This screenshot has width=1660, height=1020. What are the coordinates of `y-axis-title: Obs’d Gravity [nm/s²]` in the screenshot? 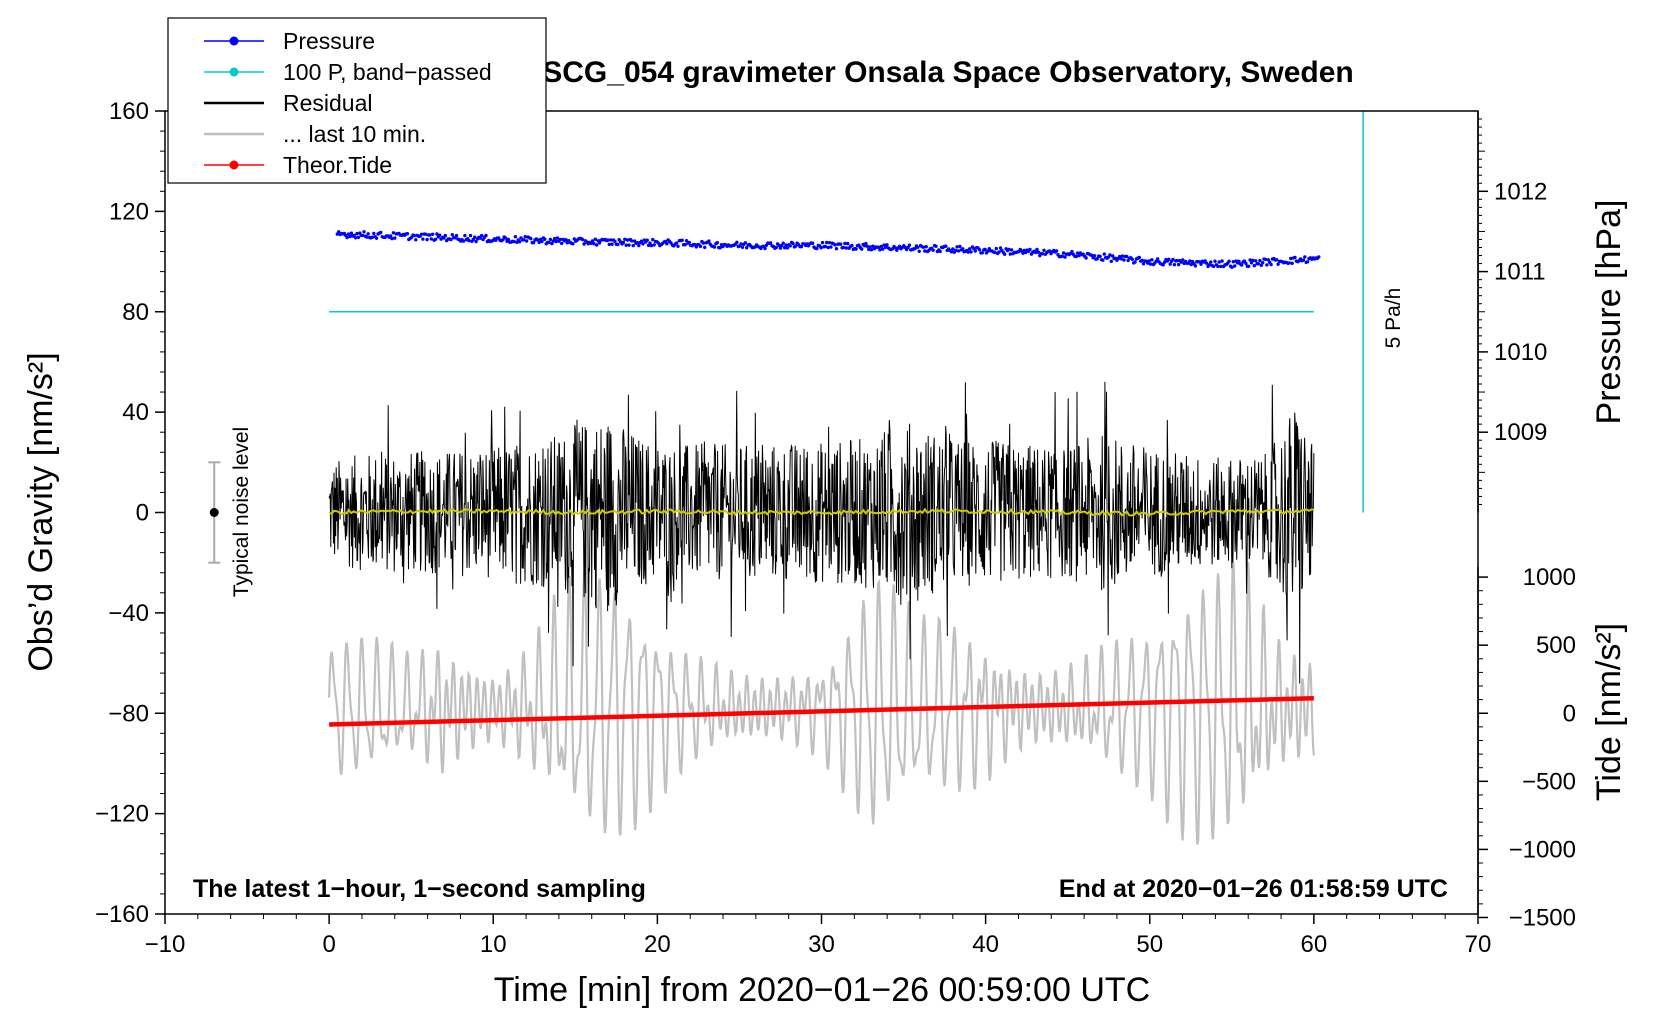 It's located at (41, 511).